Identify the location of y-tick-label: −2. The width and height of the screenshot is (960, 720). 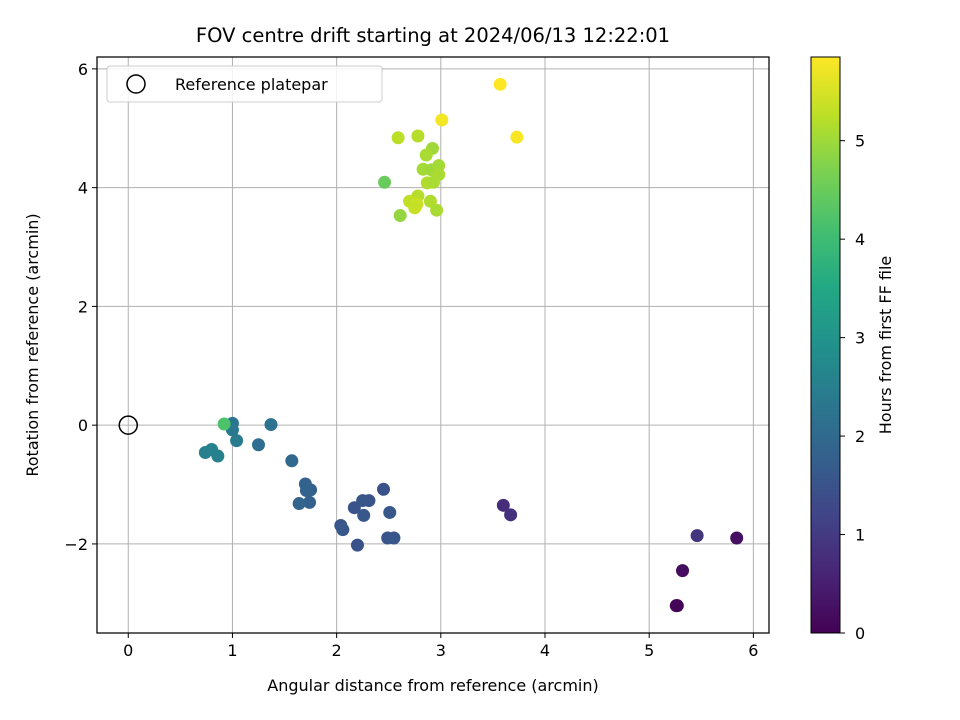
(76, 544).